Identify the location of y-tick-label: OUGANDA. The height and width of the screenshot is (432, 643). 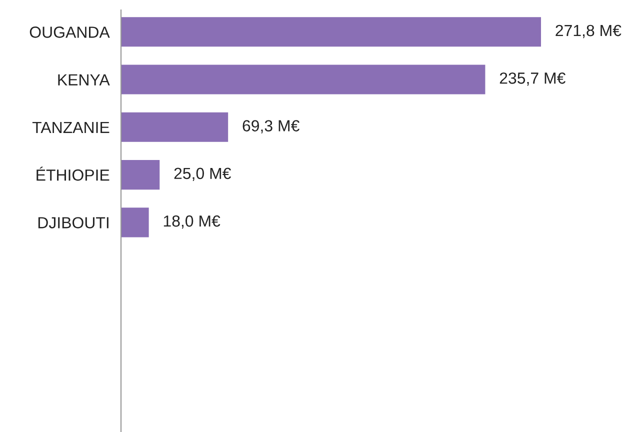
(70, 32).